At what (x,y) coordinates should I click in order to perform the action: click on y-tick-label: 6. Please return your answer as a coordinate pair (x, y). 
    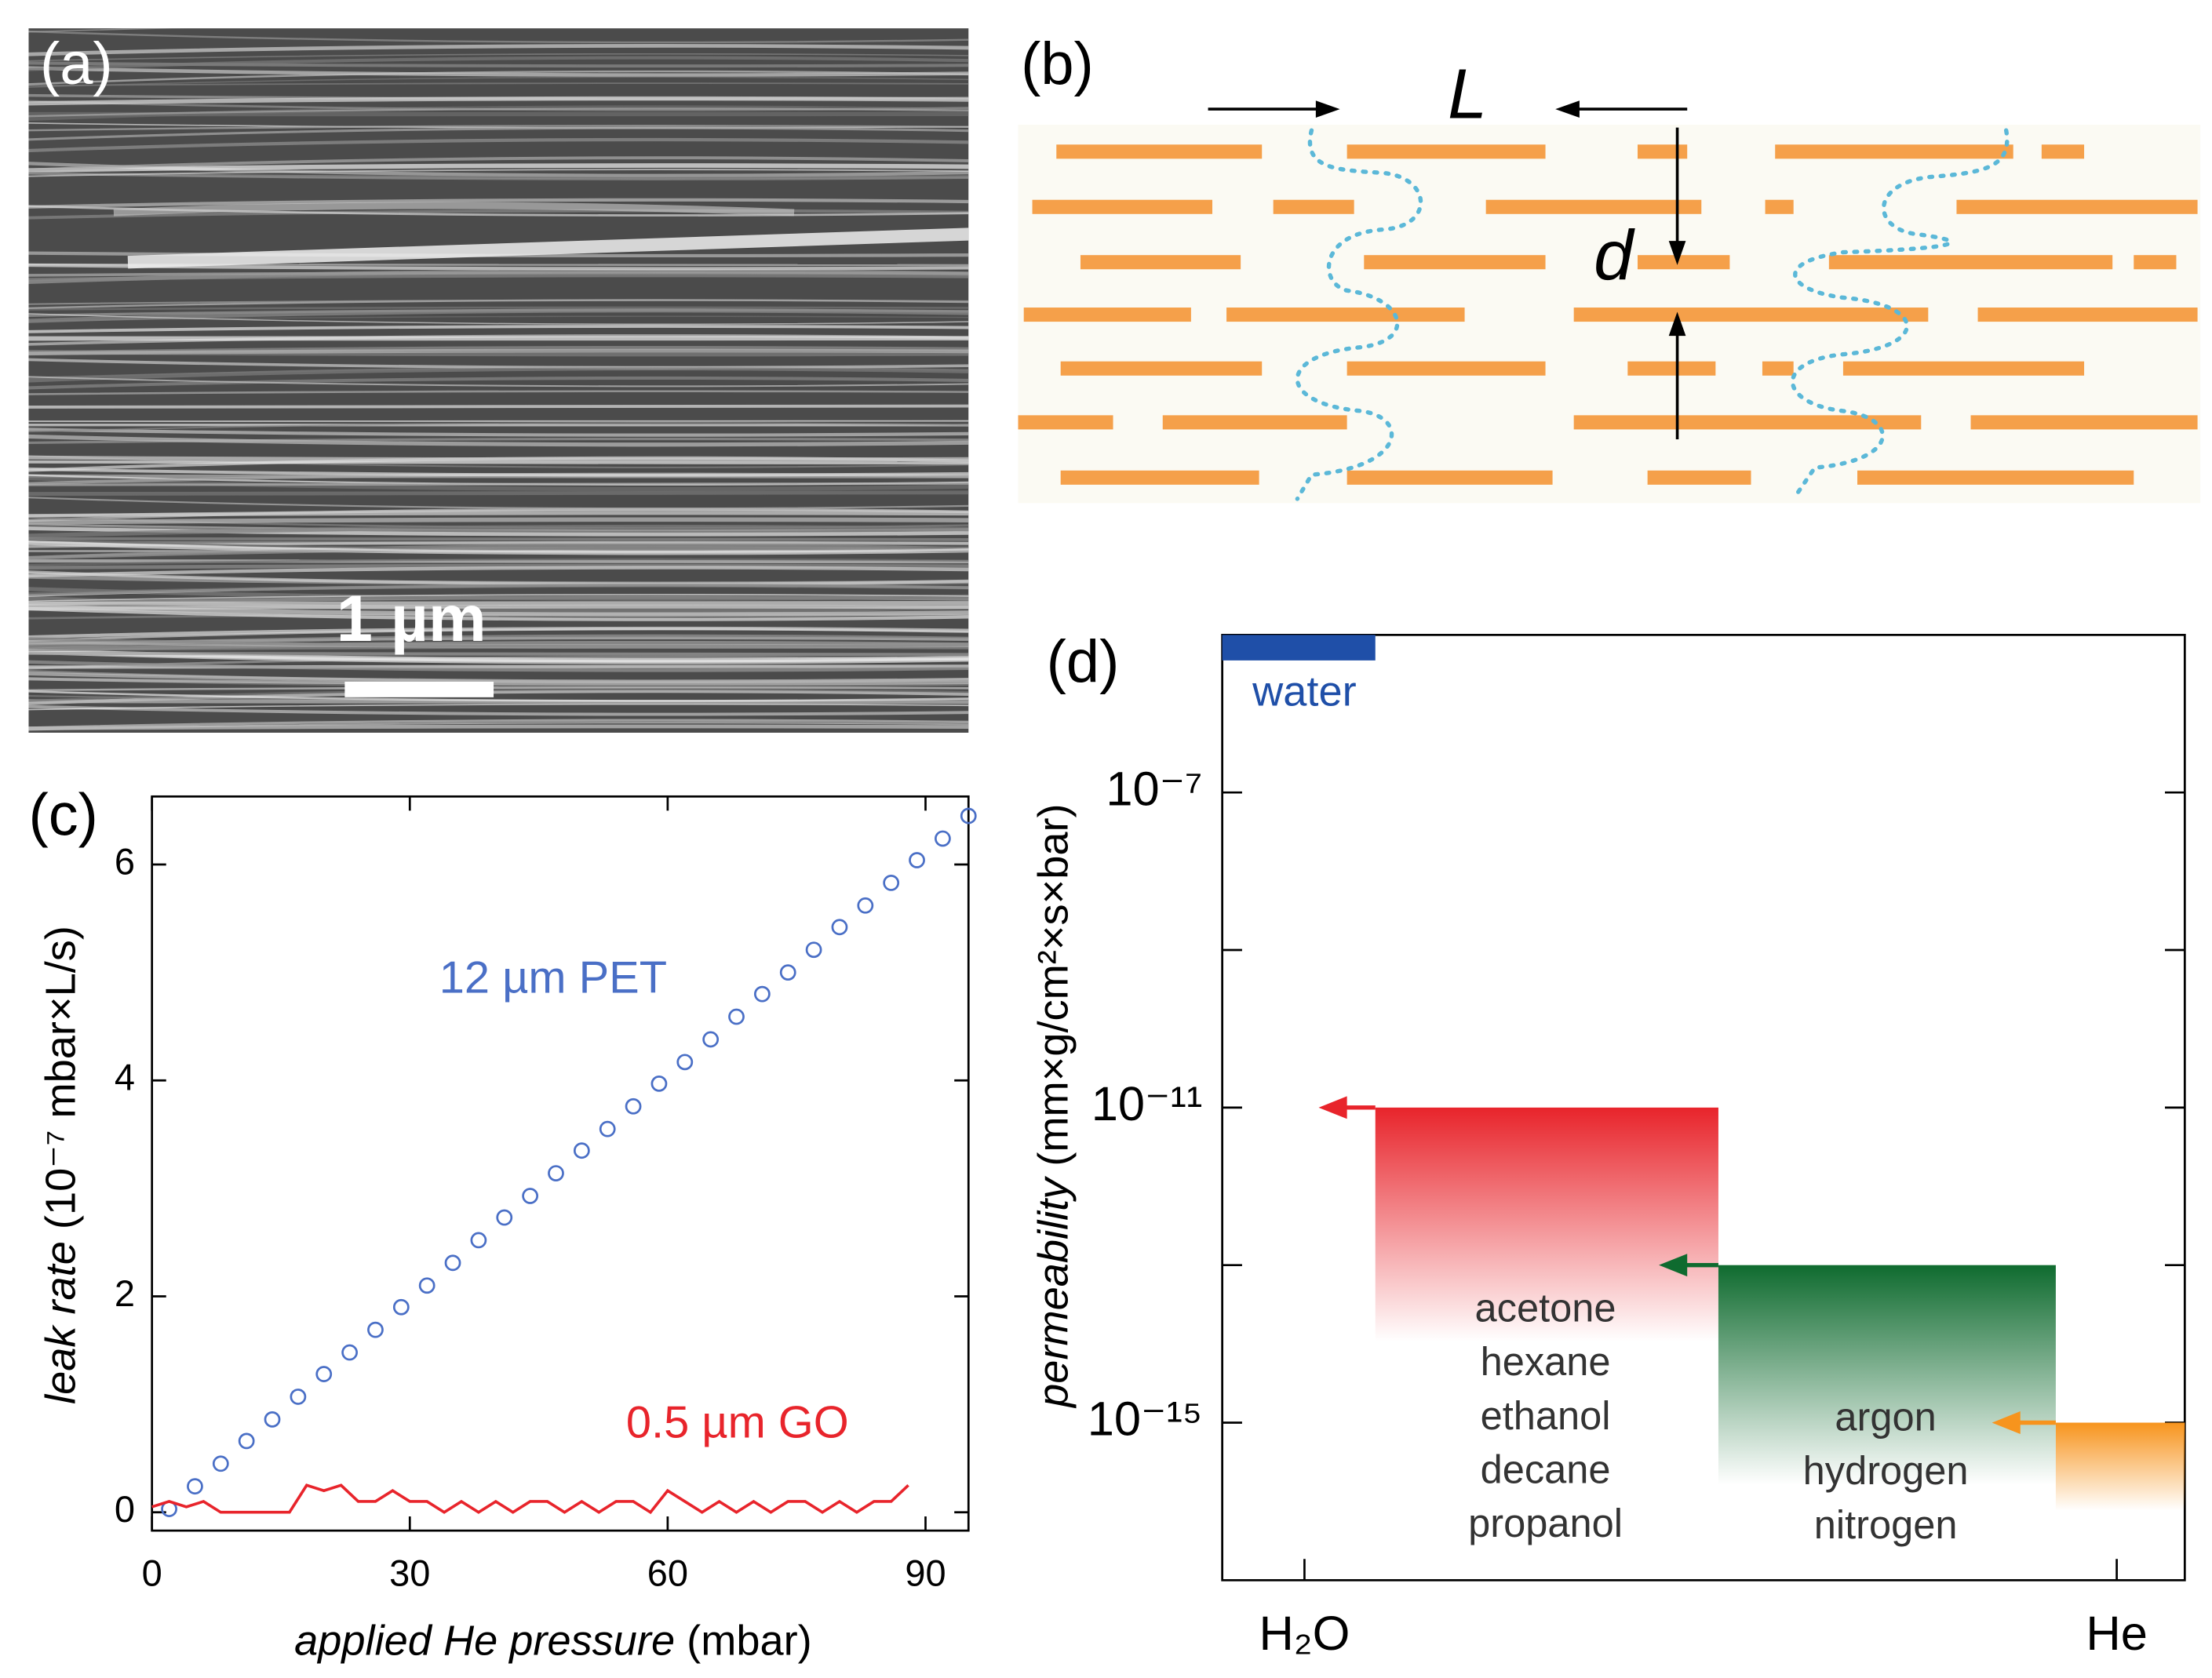
    Looking at the image, I should click on (125, 861).